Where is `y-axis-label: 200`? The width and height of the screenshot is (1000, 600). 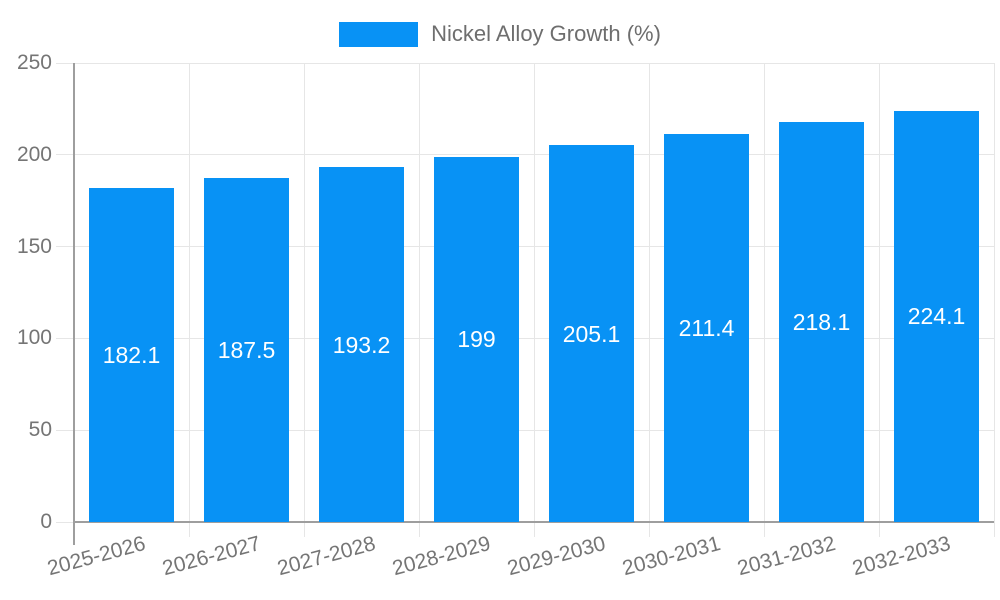 y-axis-label: 200 is located at coordinates (34, 154).